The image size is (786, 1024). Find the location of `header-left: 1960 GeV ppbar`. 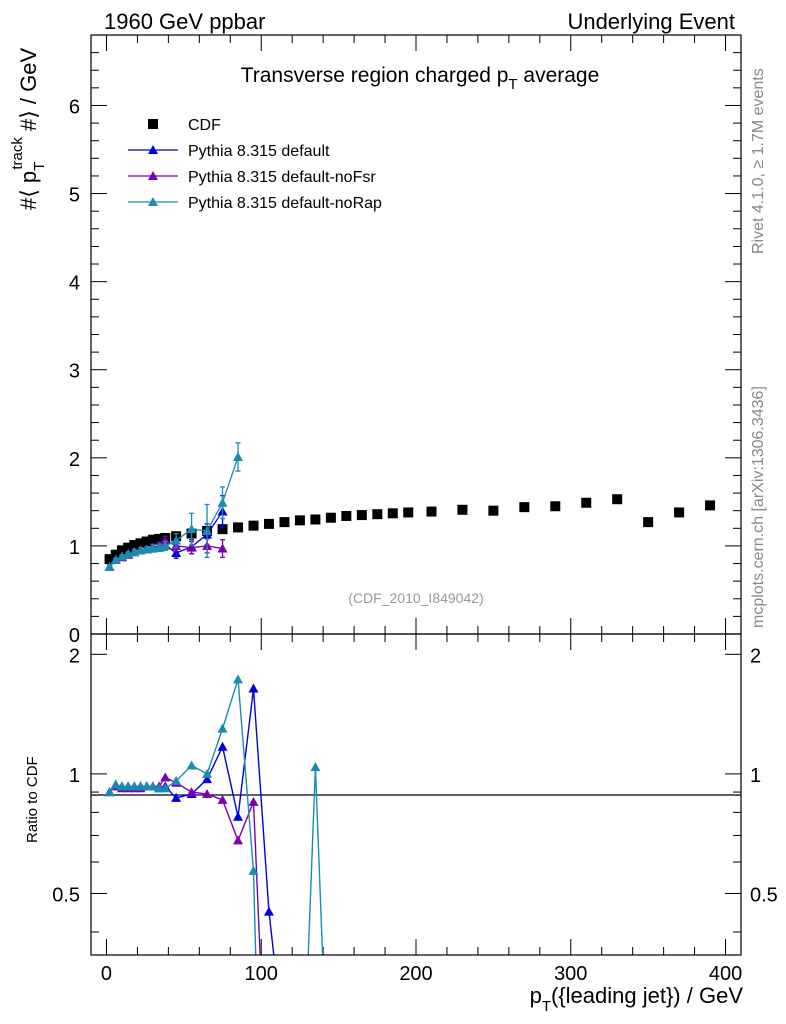

header-left: 1960 GeV ppbar is located at coordinates (184, 21).